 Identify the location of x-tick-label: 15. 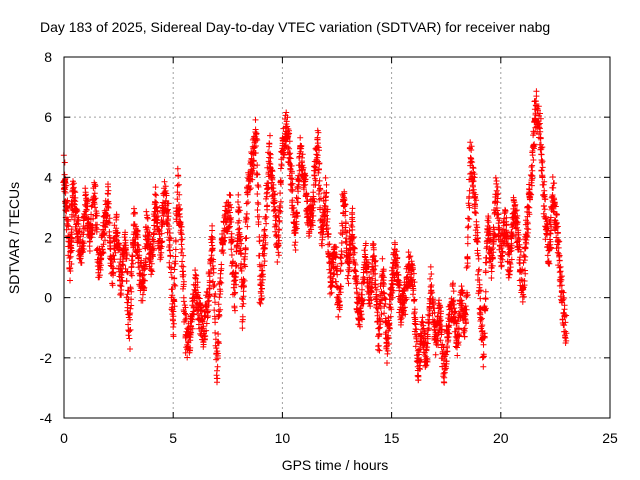
(392, 438).